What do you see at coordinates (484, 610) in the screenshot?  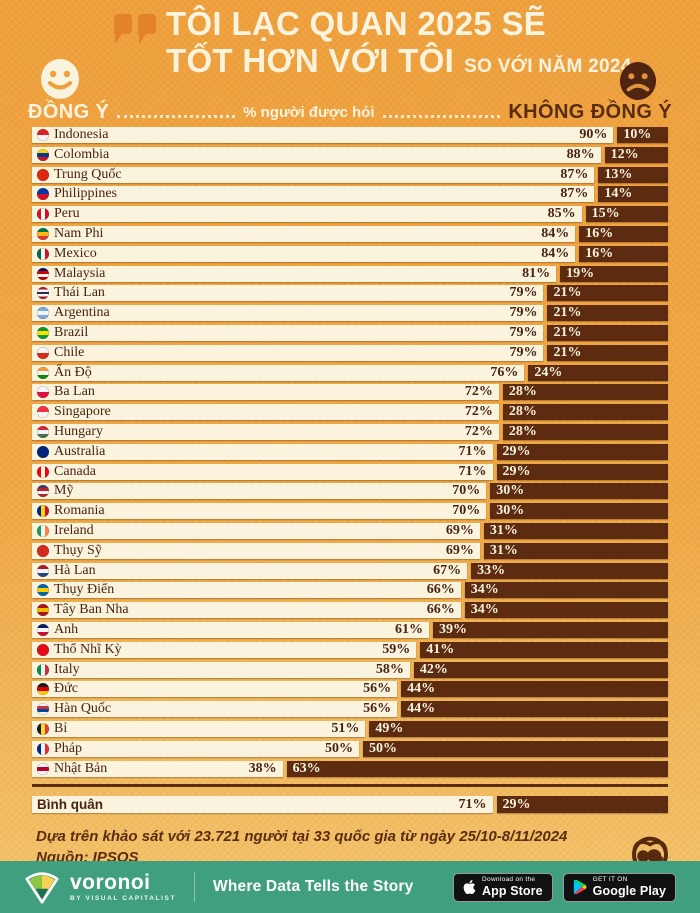 I see `disagree-value: 34%` at bounding box center [484, 610].